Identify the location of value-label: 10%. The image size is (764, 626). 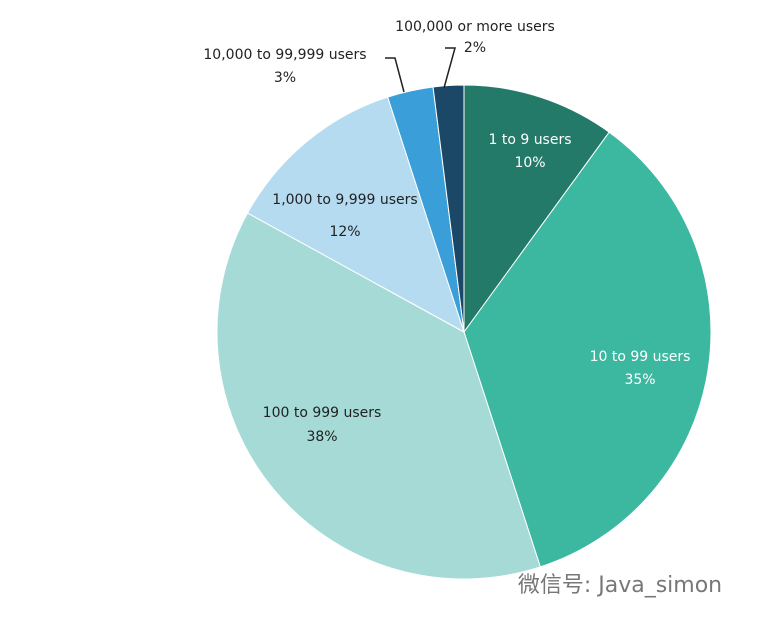
(529, 163).